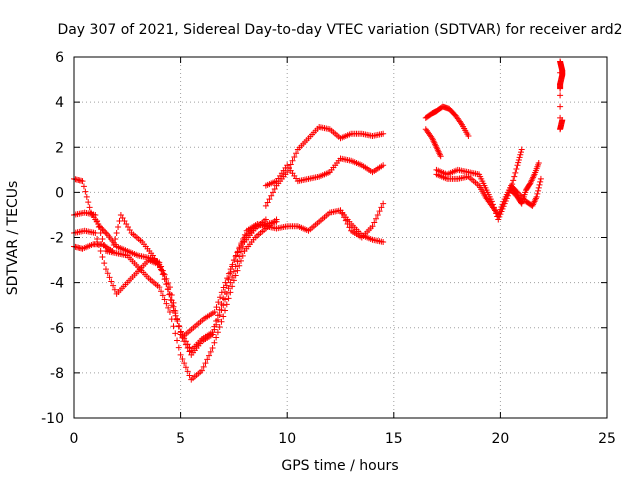  Describe the element at coordinates (180, 439) in the screenshot. I see `x-tick-label: 5` at that location.